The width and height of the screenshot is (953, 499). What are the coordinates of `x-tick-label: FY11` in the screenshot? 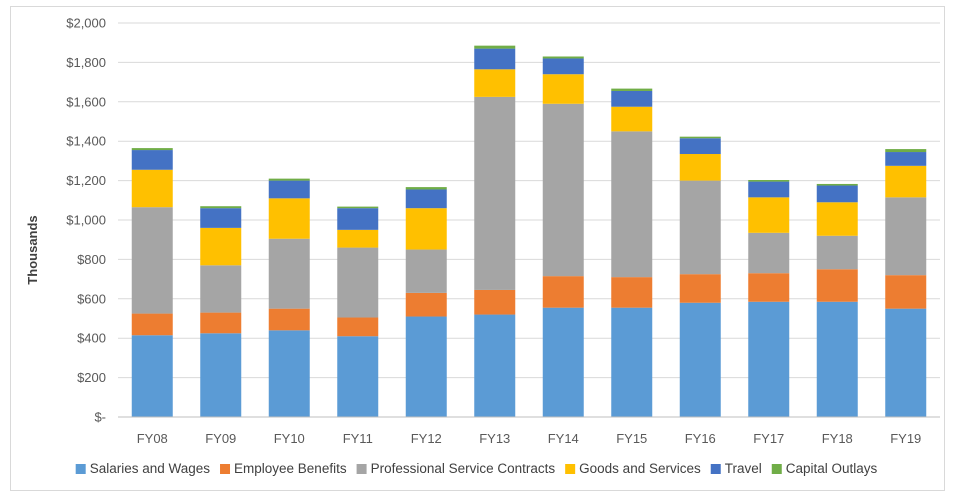 It's located at (358, 438).